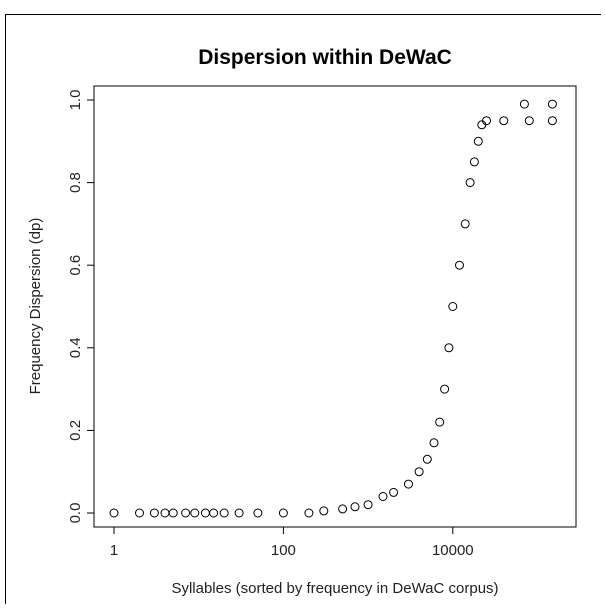 This screenshot has height=609, width=606. What do you see at coordinates (75, 513) in the screenshot?
I see `y-tick-label: 0.0` at bounding box center [75, 513].